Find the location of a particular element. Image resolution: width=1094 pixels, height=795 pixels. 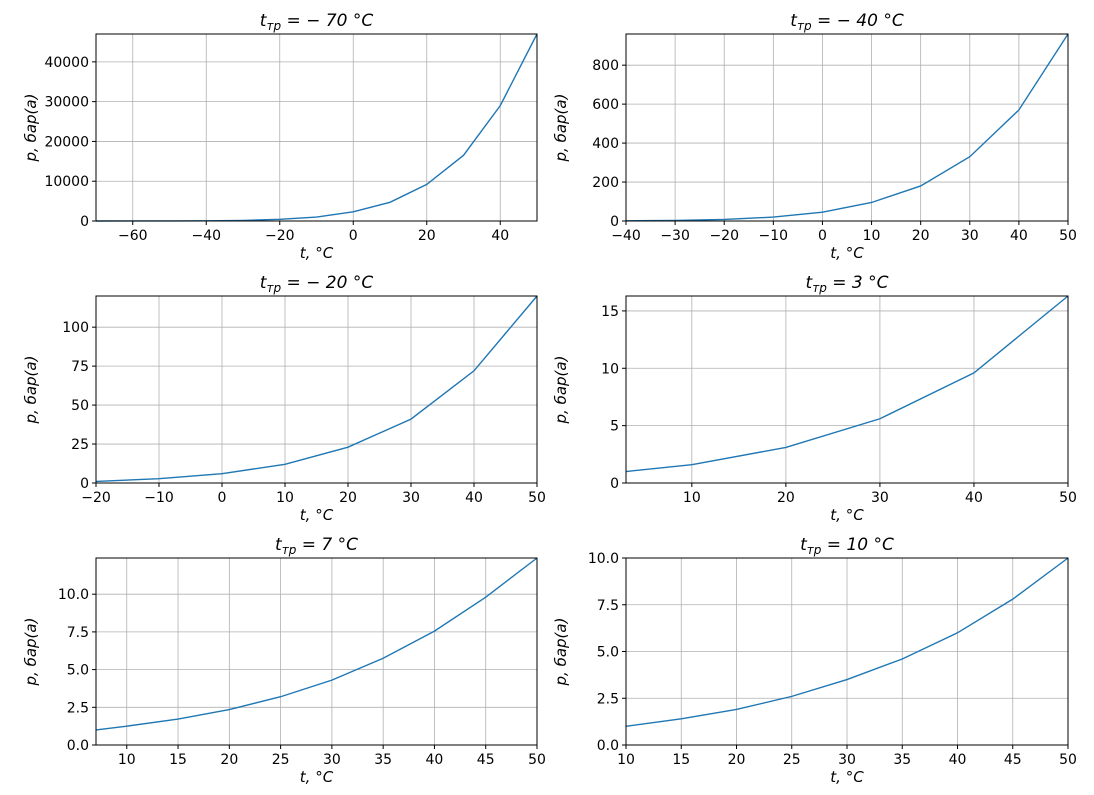

y-tick-label: 400 is located at coordinates (605, 144).